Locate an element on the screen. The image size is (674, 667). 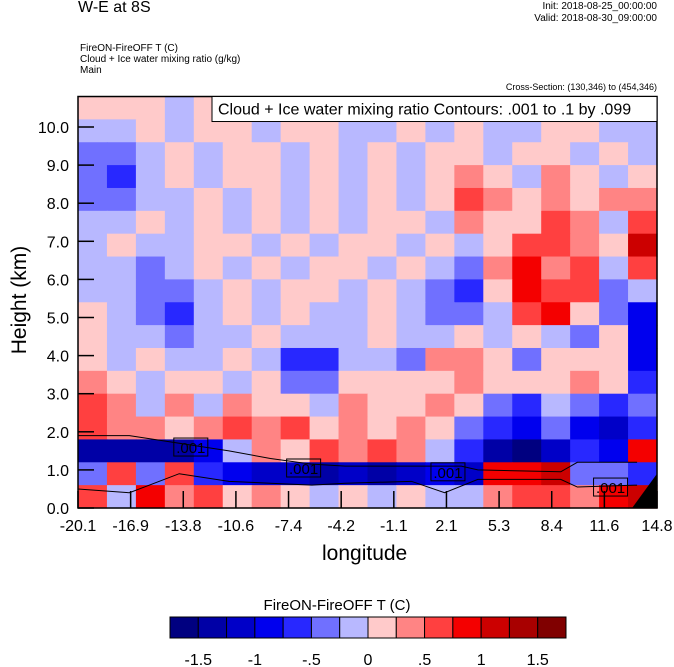
y-tick-label: 6.0 is located at coordinates (58, 280).